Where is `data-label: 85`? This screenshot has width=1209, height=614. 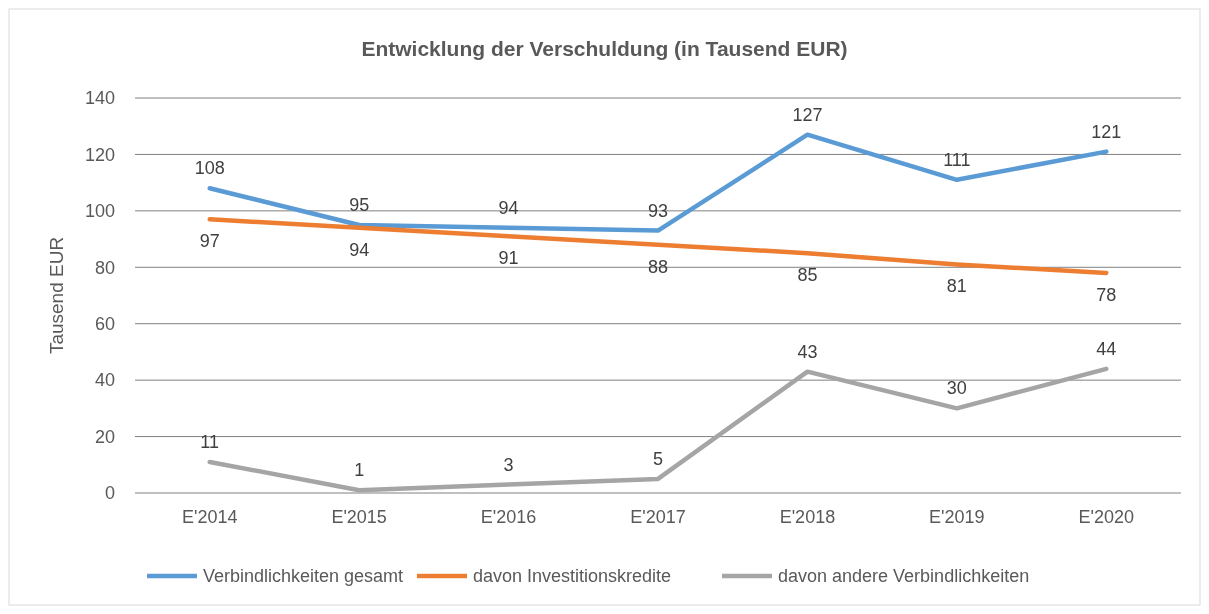
data-label: 85 is located at coordinates (807, 275).